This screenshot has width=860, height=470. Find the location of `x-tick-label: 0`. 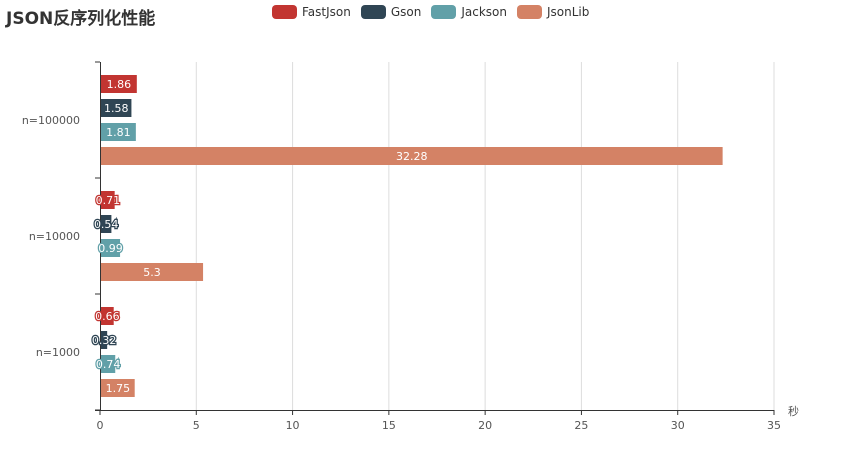

x-tick-label: 0 is located at coordinates (100, 425).